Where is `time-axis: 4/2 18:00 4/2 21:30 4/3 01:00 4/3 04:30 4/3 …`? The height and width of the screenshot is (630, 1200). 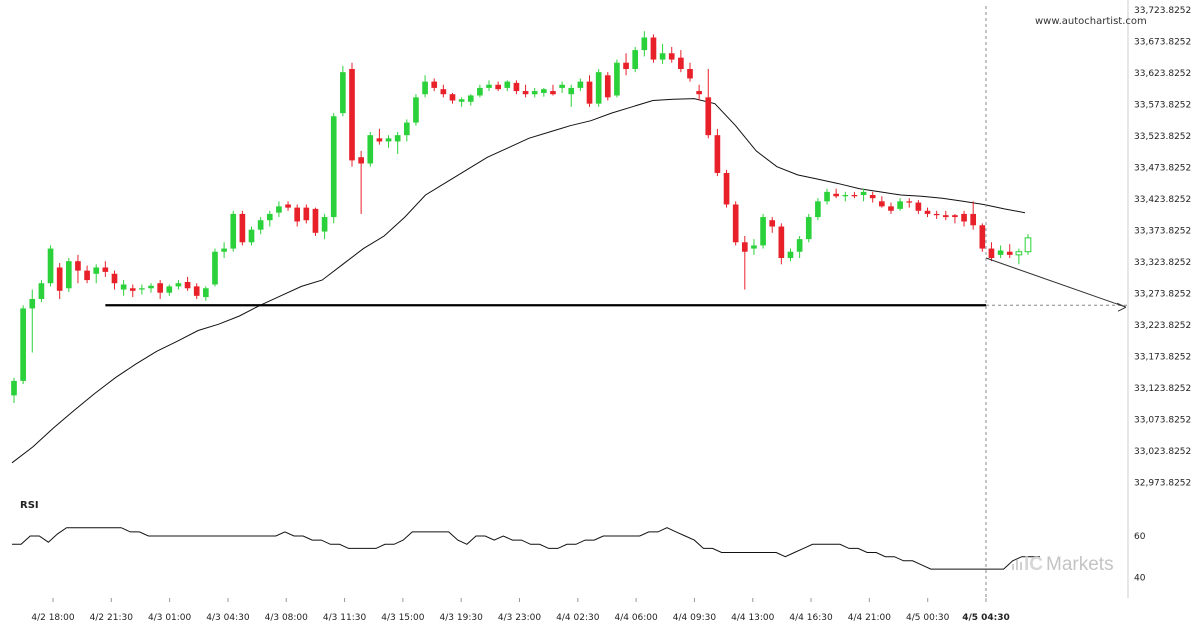
time-axis: 4/2 18:00 4/2 21:30 4/3 01:00 4/3 04:30 4/3 … is located at coordinates (520, 610).